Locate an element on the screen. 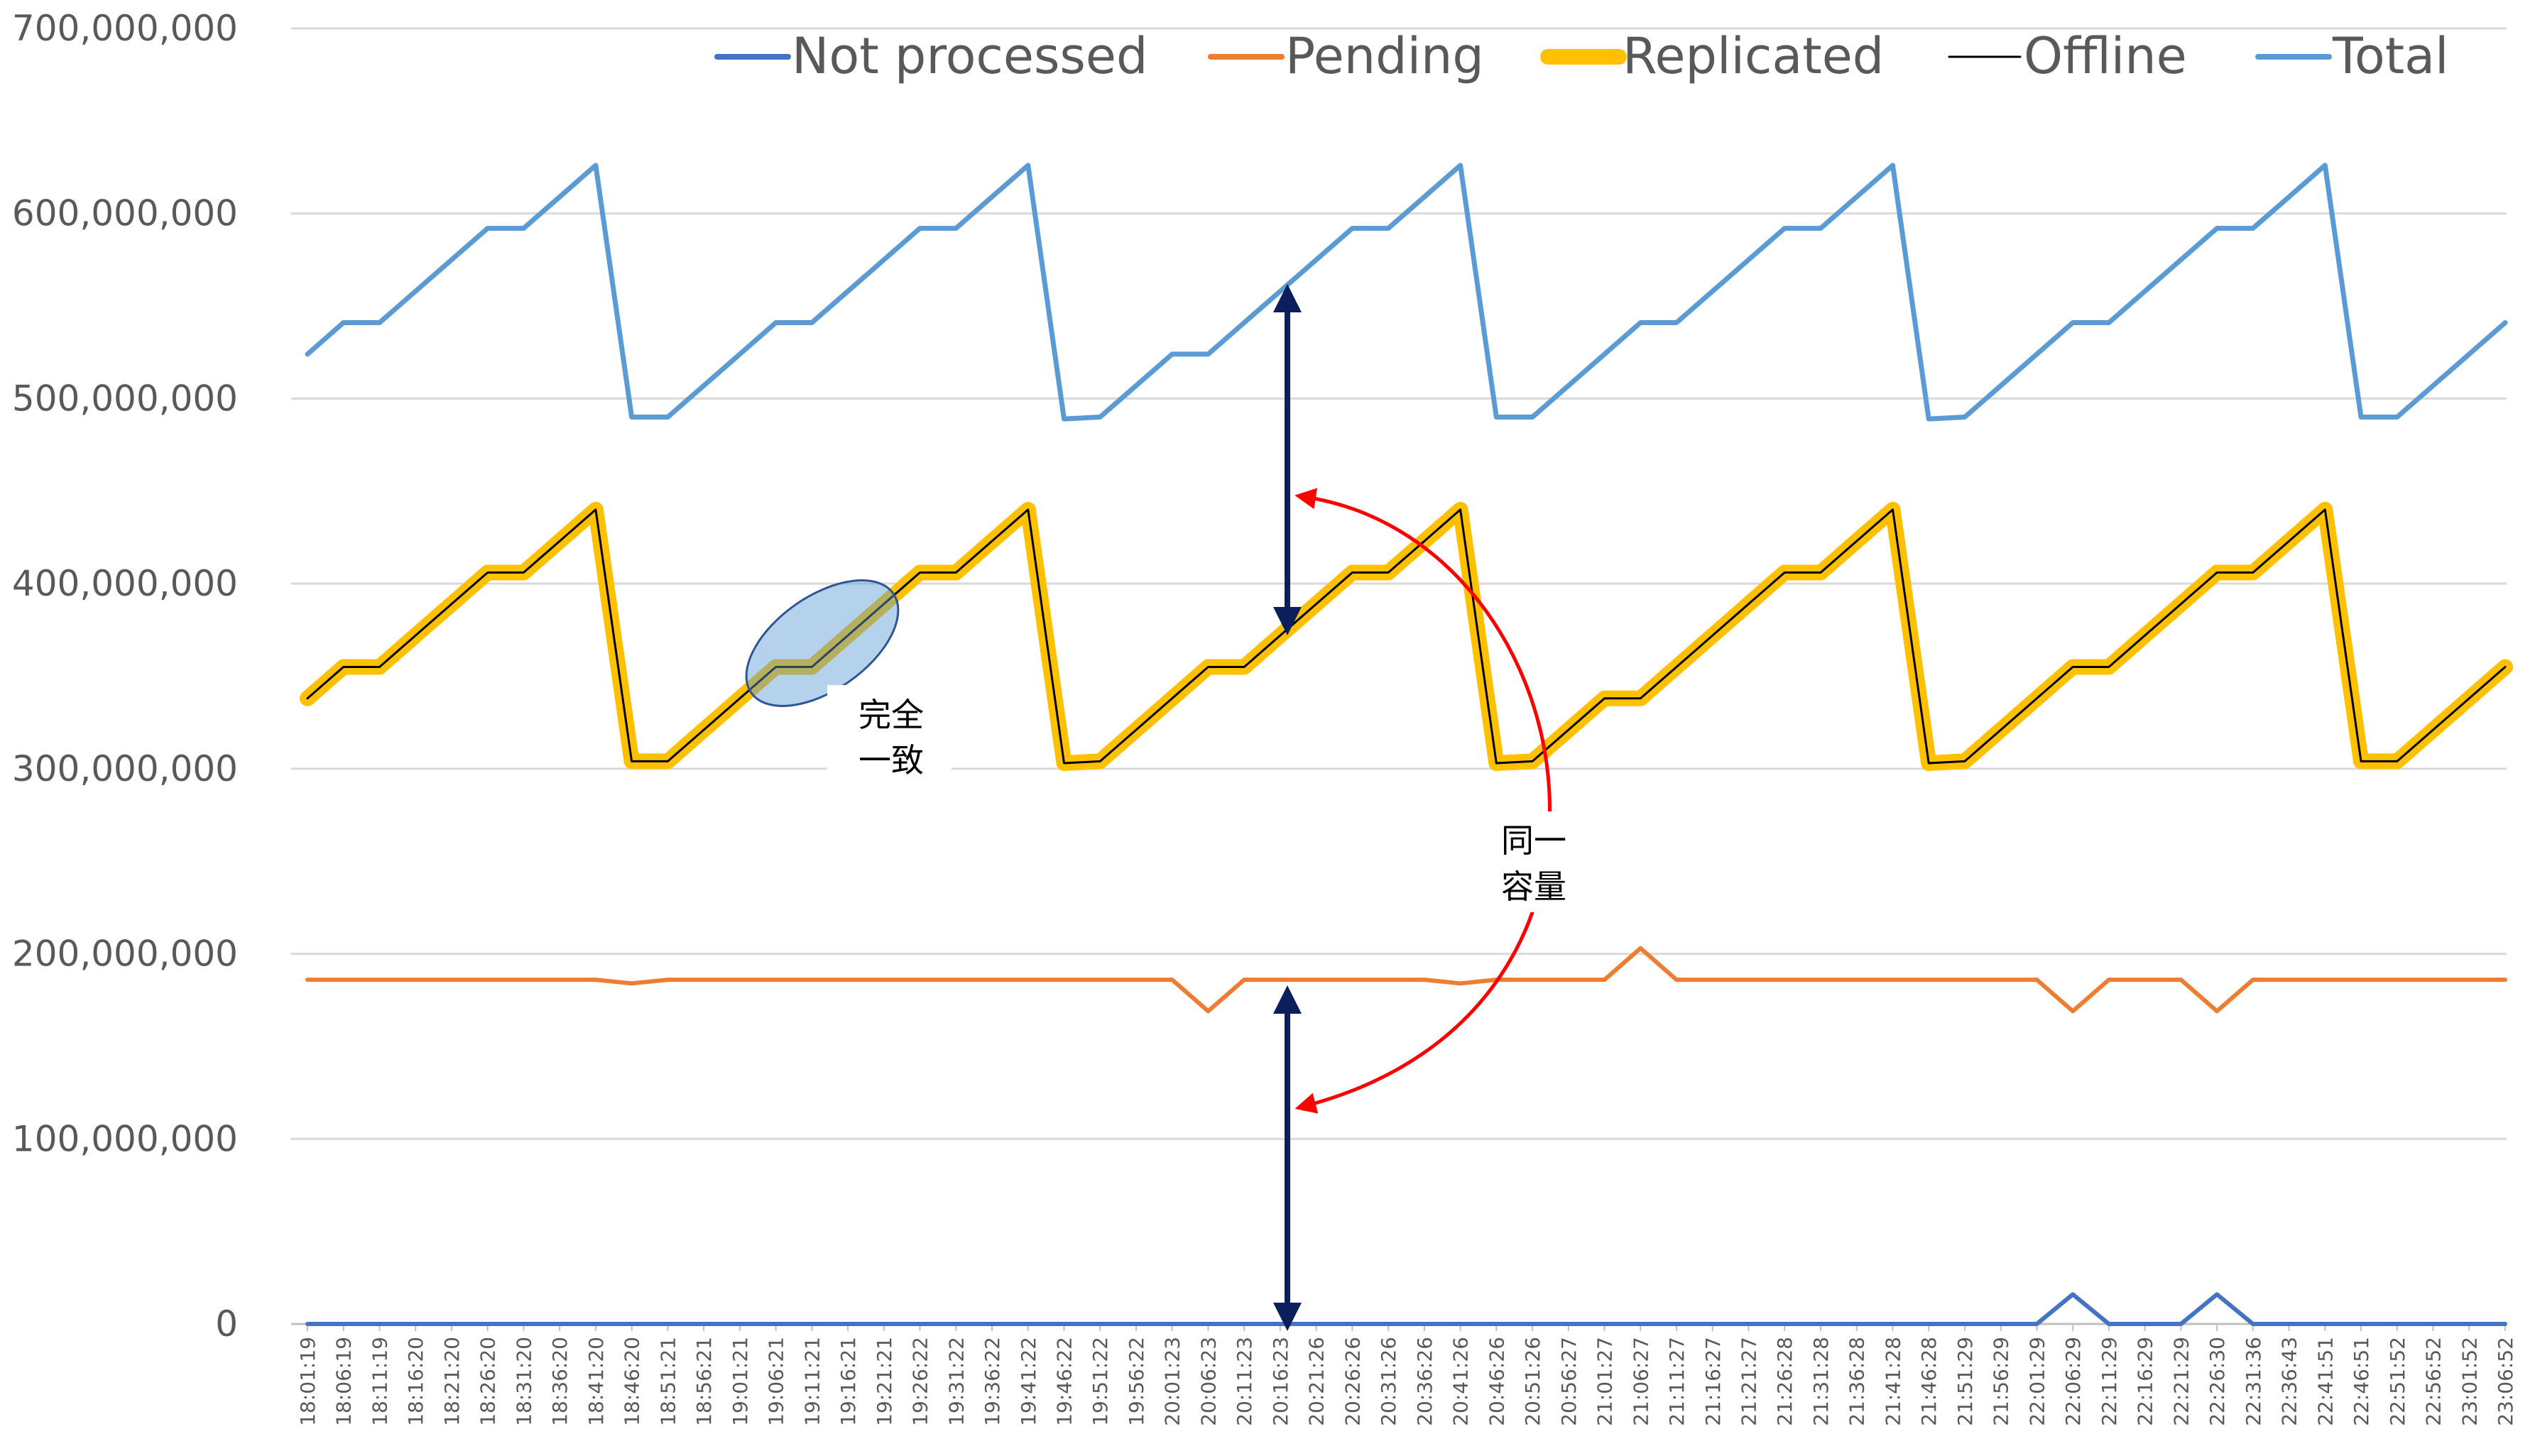  x-tick-label: 21:46:28 is located at coordinates (1929, 1381).